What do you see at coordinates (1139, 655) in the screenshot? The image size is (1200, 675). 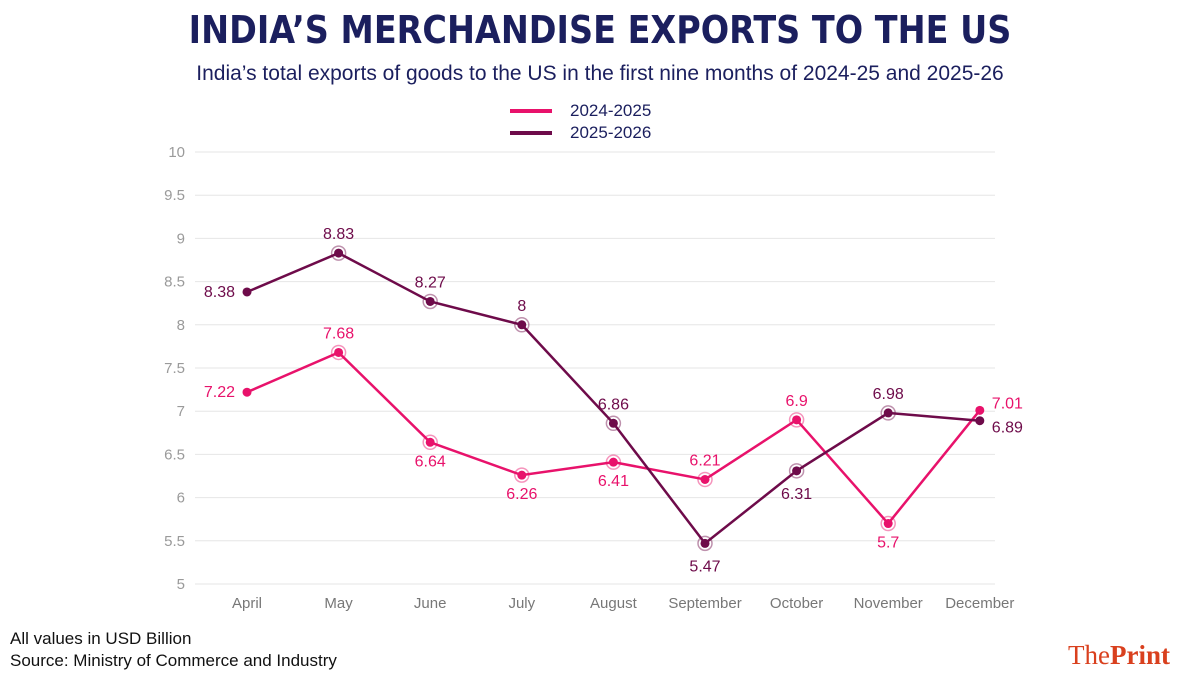 I see `logo-print: Print` at bounding box center [1139, 655].